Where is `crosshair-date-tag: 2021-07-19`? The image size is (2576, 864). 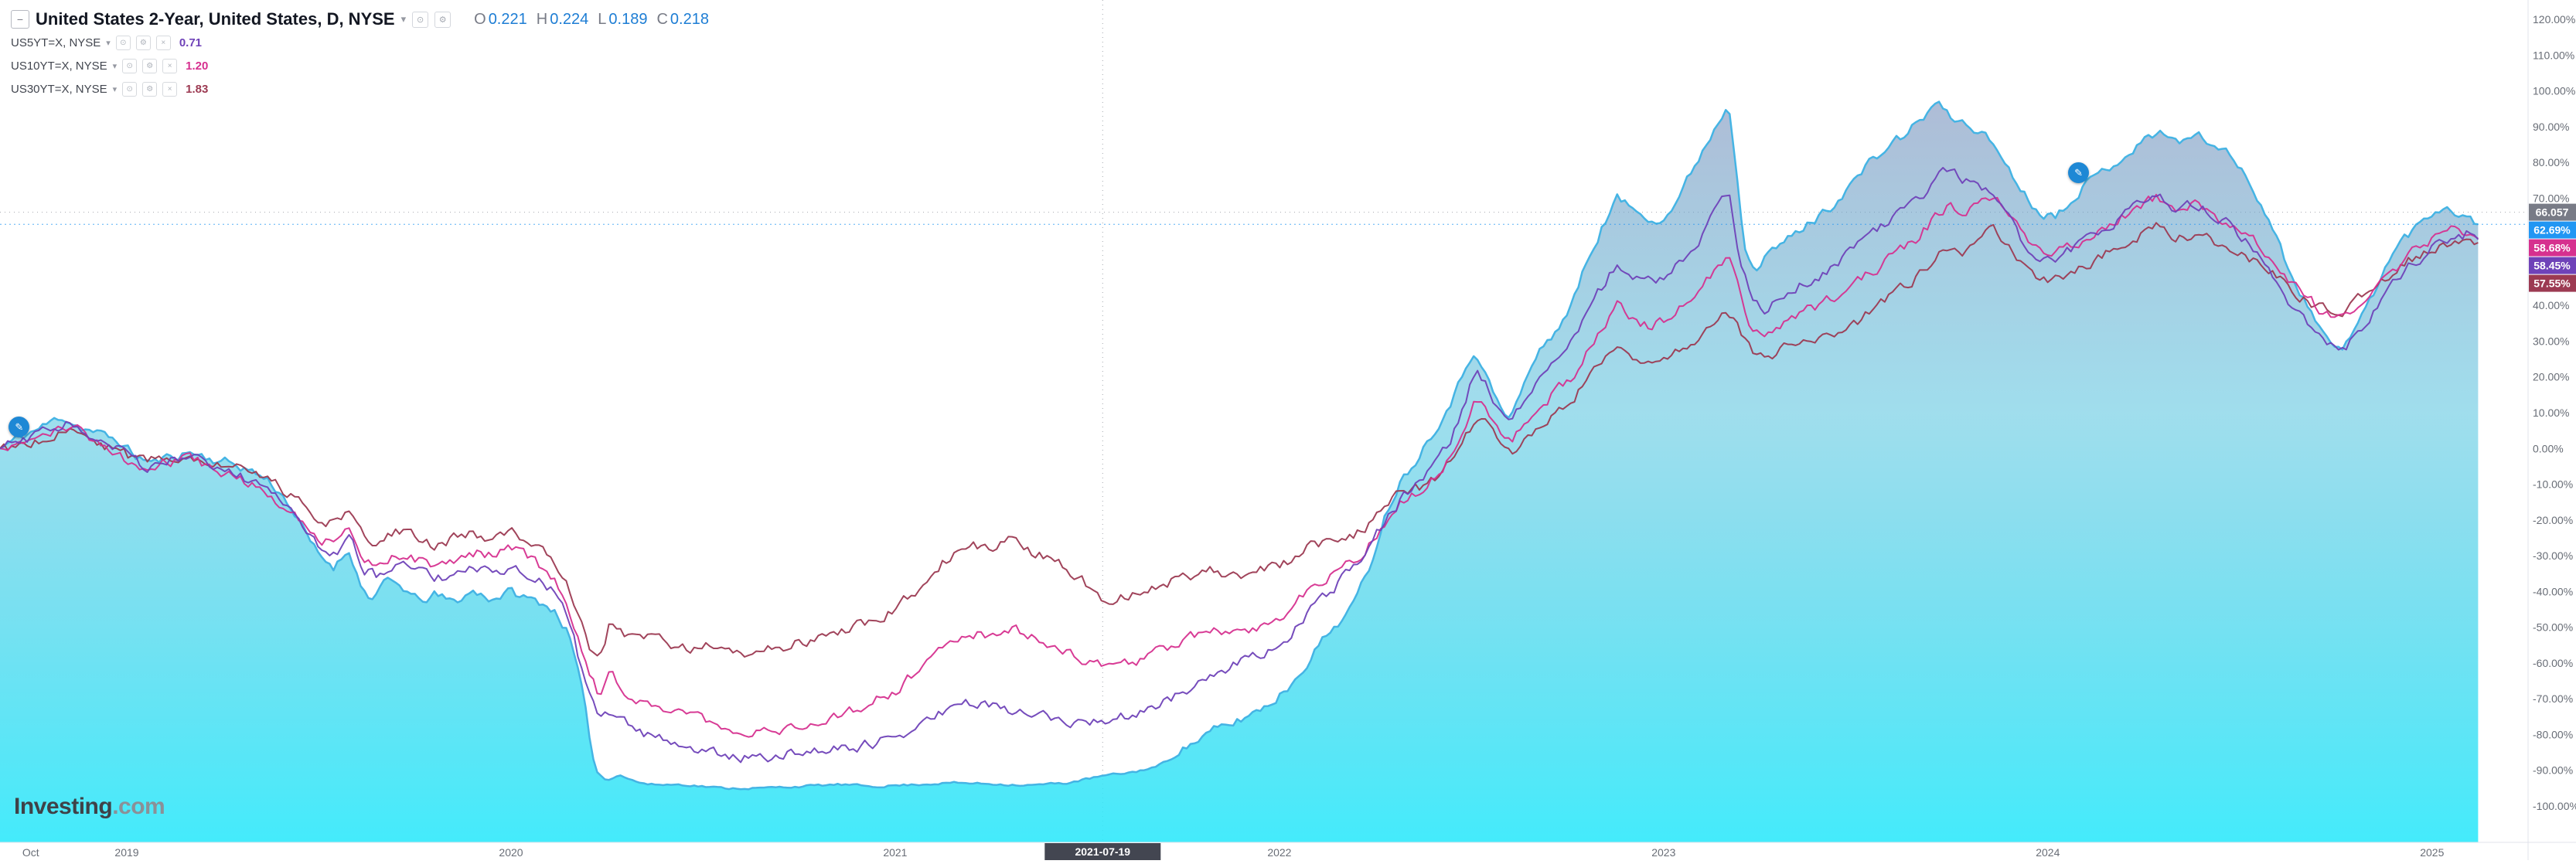 crosshair-date-tag: 2021-07-19 is located at coordinates (1102, 851).